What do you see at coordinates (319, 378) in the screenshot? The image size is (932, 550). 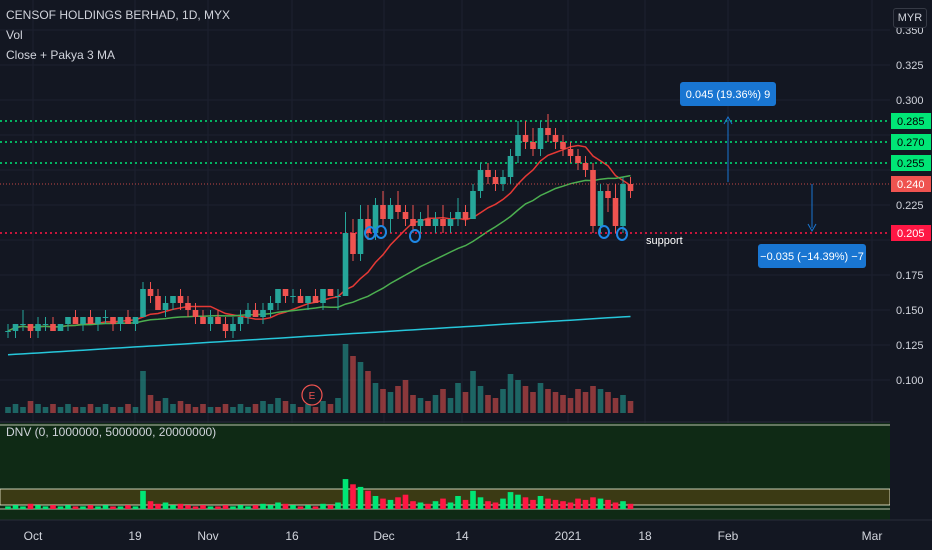 I see `volume-bars` at bounding box center [319, 378].